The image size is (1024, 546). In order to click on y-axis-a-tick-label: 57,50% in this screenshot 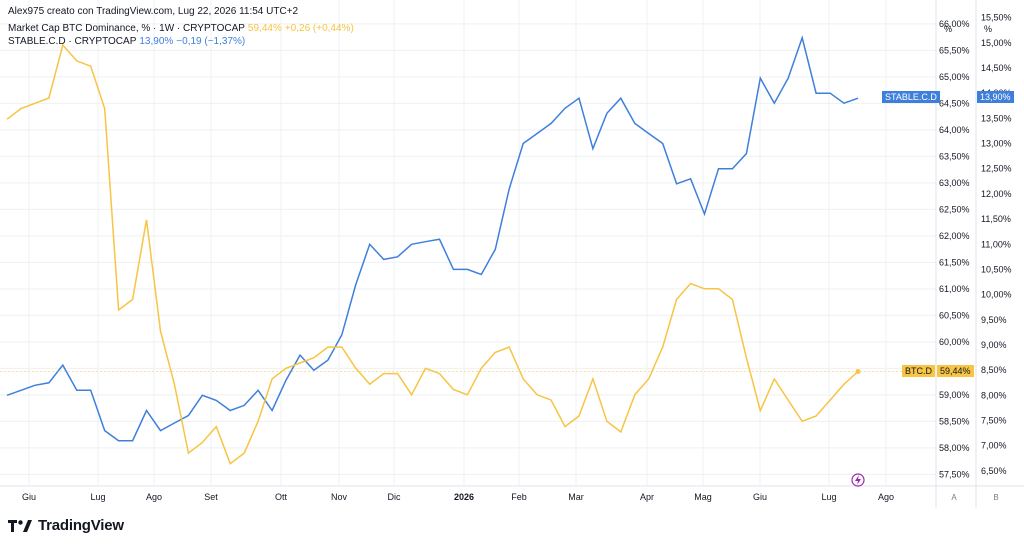, I will do `click(954, 474)`.